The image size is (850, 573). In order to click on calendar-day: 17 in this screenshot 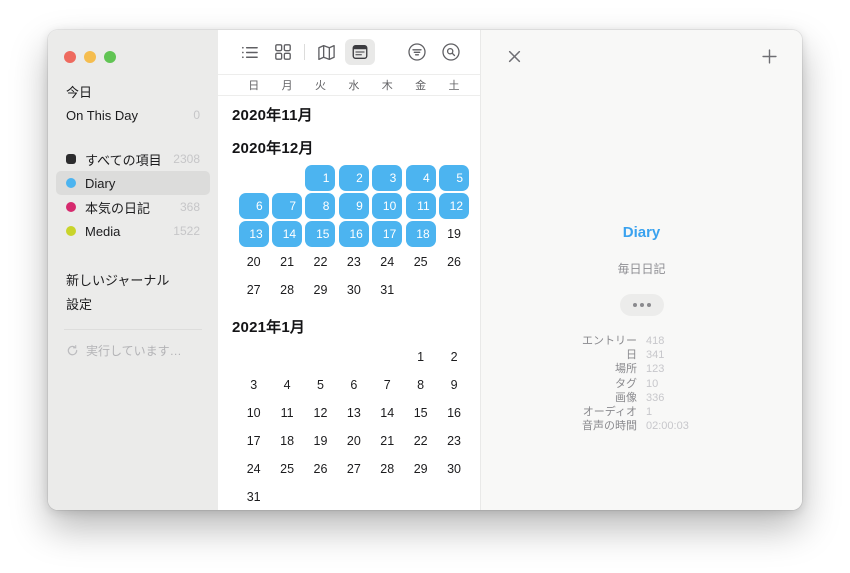, I will do `click(253, 441)`.